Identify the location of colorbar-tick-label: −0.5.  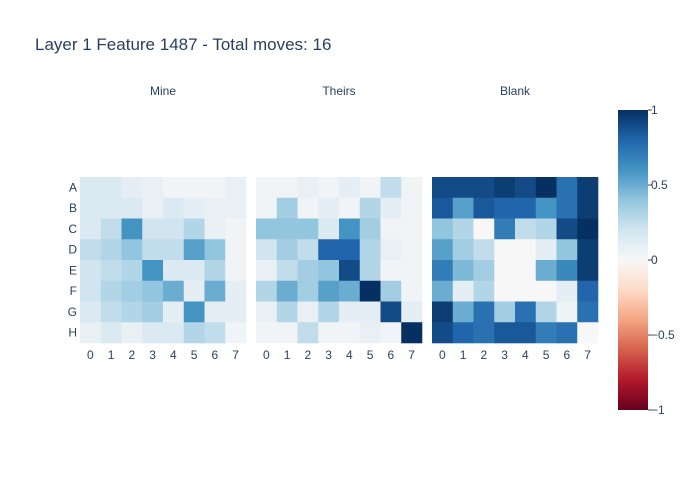
(663, 335).